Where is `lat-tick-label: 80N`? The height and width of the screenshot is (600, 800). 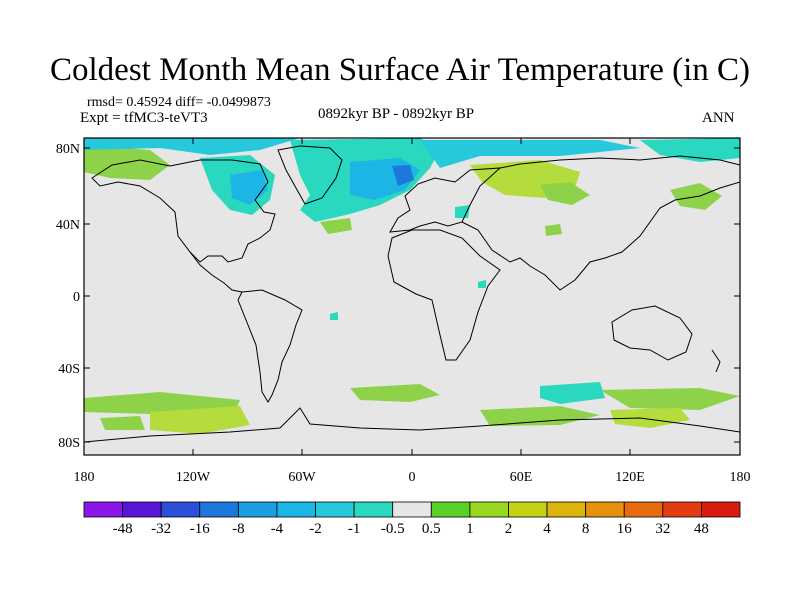 lat-tick-label: 80N is located at coordinates (68, 149).